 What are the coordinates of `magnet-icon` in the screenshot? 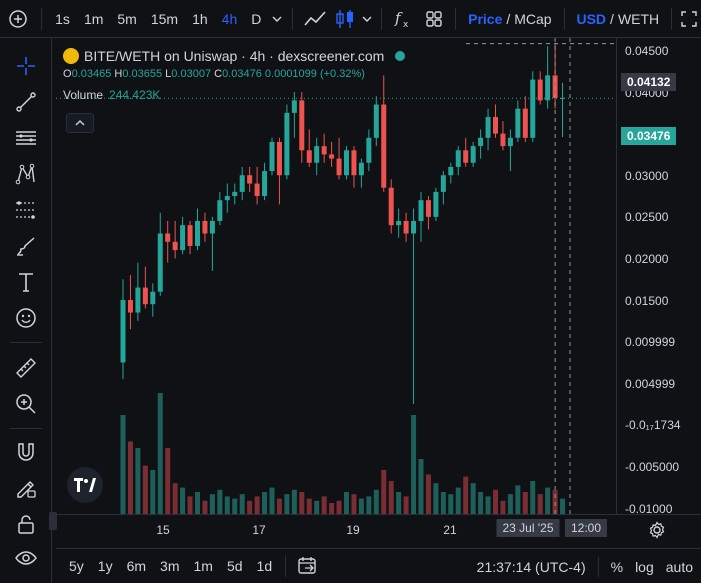 It's located at (26, 452).